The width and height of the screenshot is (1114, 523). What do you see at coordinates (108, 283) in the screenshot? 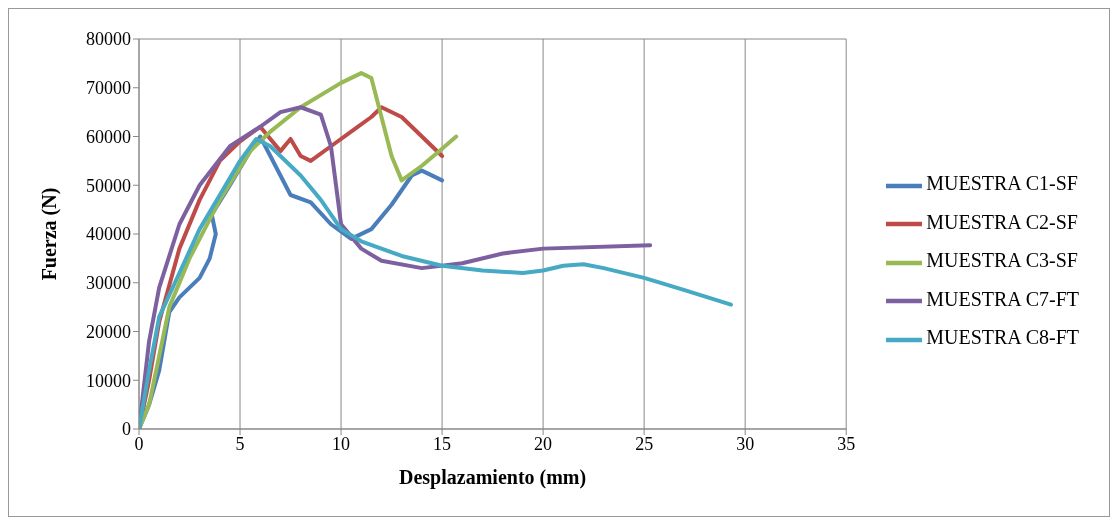
I see `y-tick-label: 30000` at bounding box center [108, 283].